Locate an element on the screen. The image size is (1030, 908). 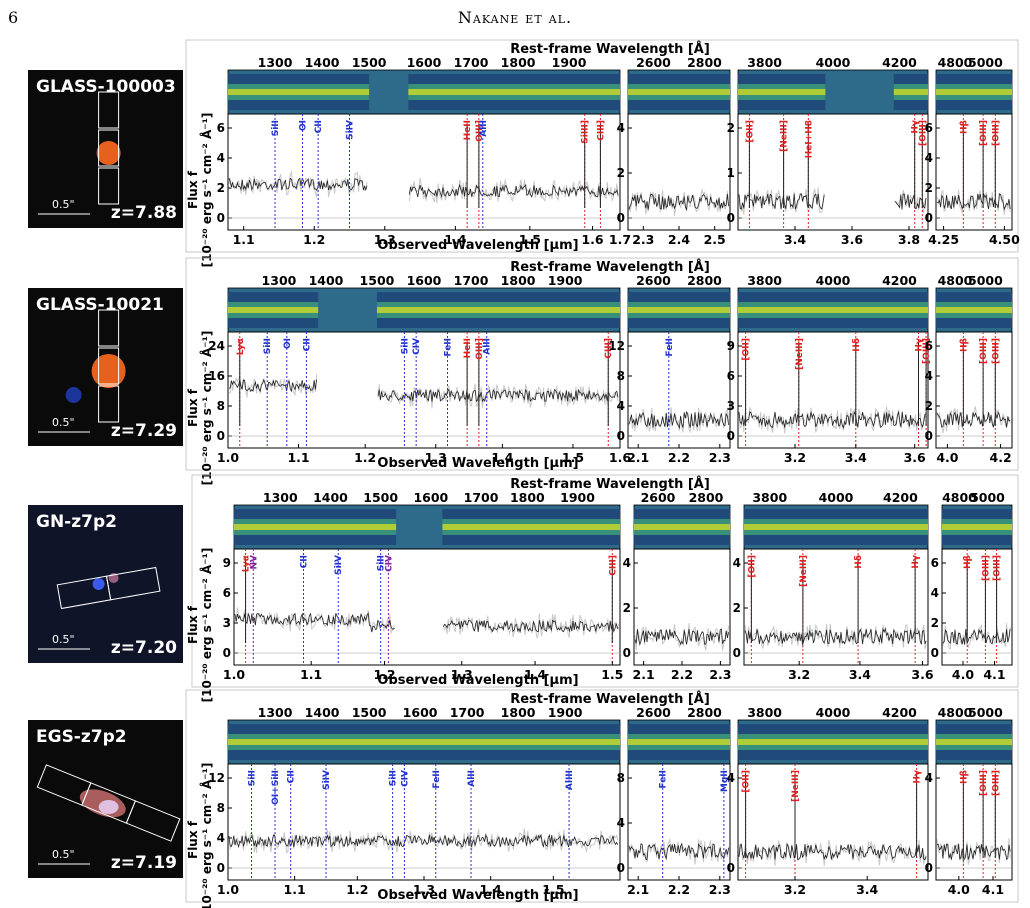
obs-tick-label: 1.5 is located at coordinates (612, 674).